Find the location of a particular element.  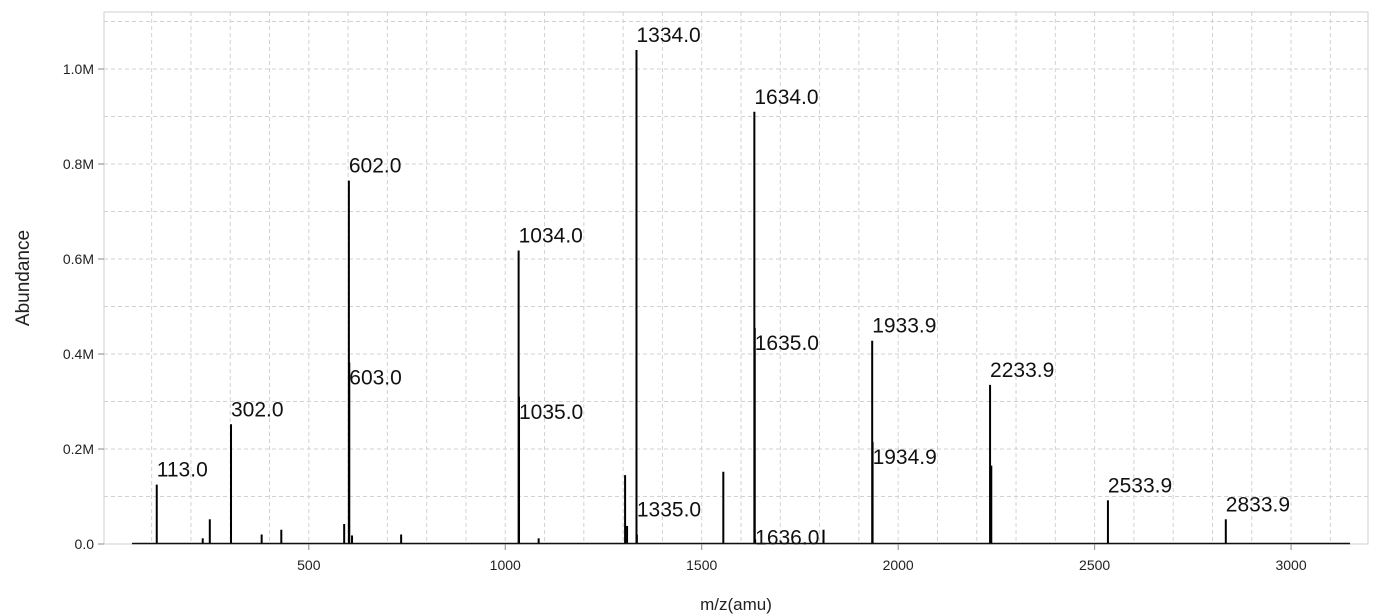

y-tick-label: 0.6M is located at coordinates (78, 259).